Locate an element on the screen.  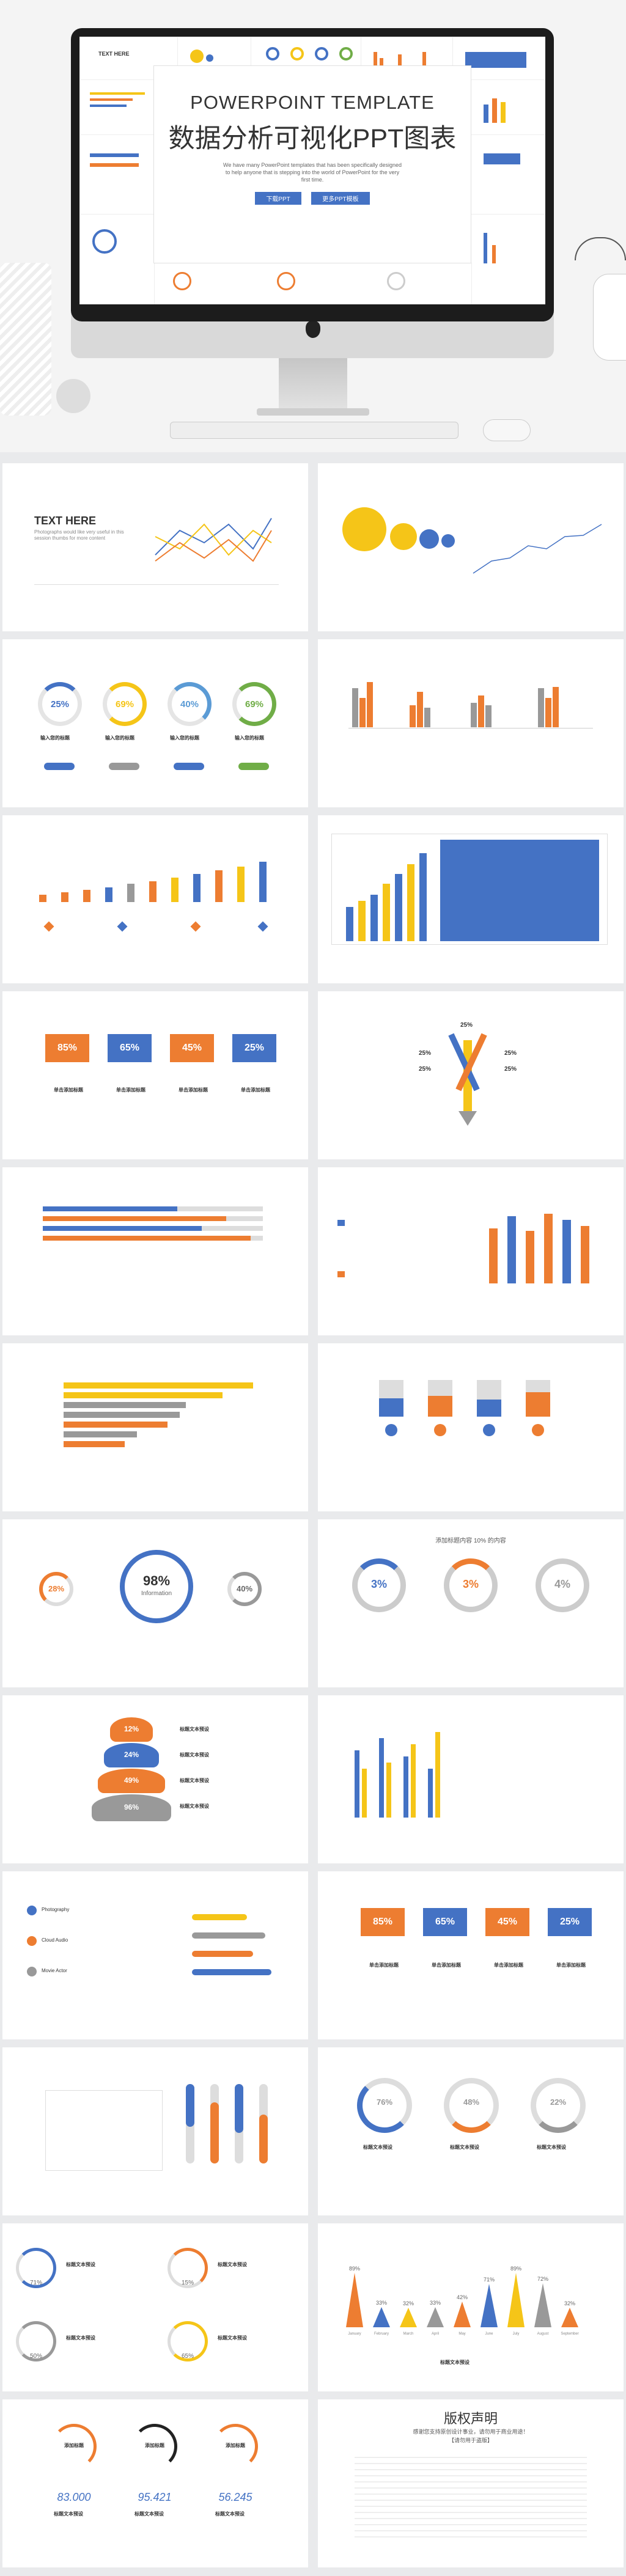
thumbnail-grid: TEXT HERE is located at coordinates (312, 170).